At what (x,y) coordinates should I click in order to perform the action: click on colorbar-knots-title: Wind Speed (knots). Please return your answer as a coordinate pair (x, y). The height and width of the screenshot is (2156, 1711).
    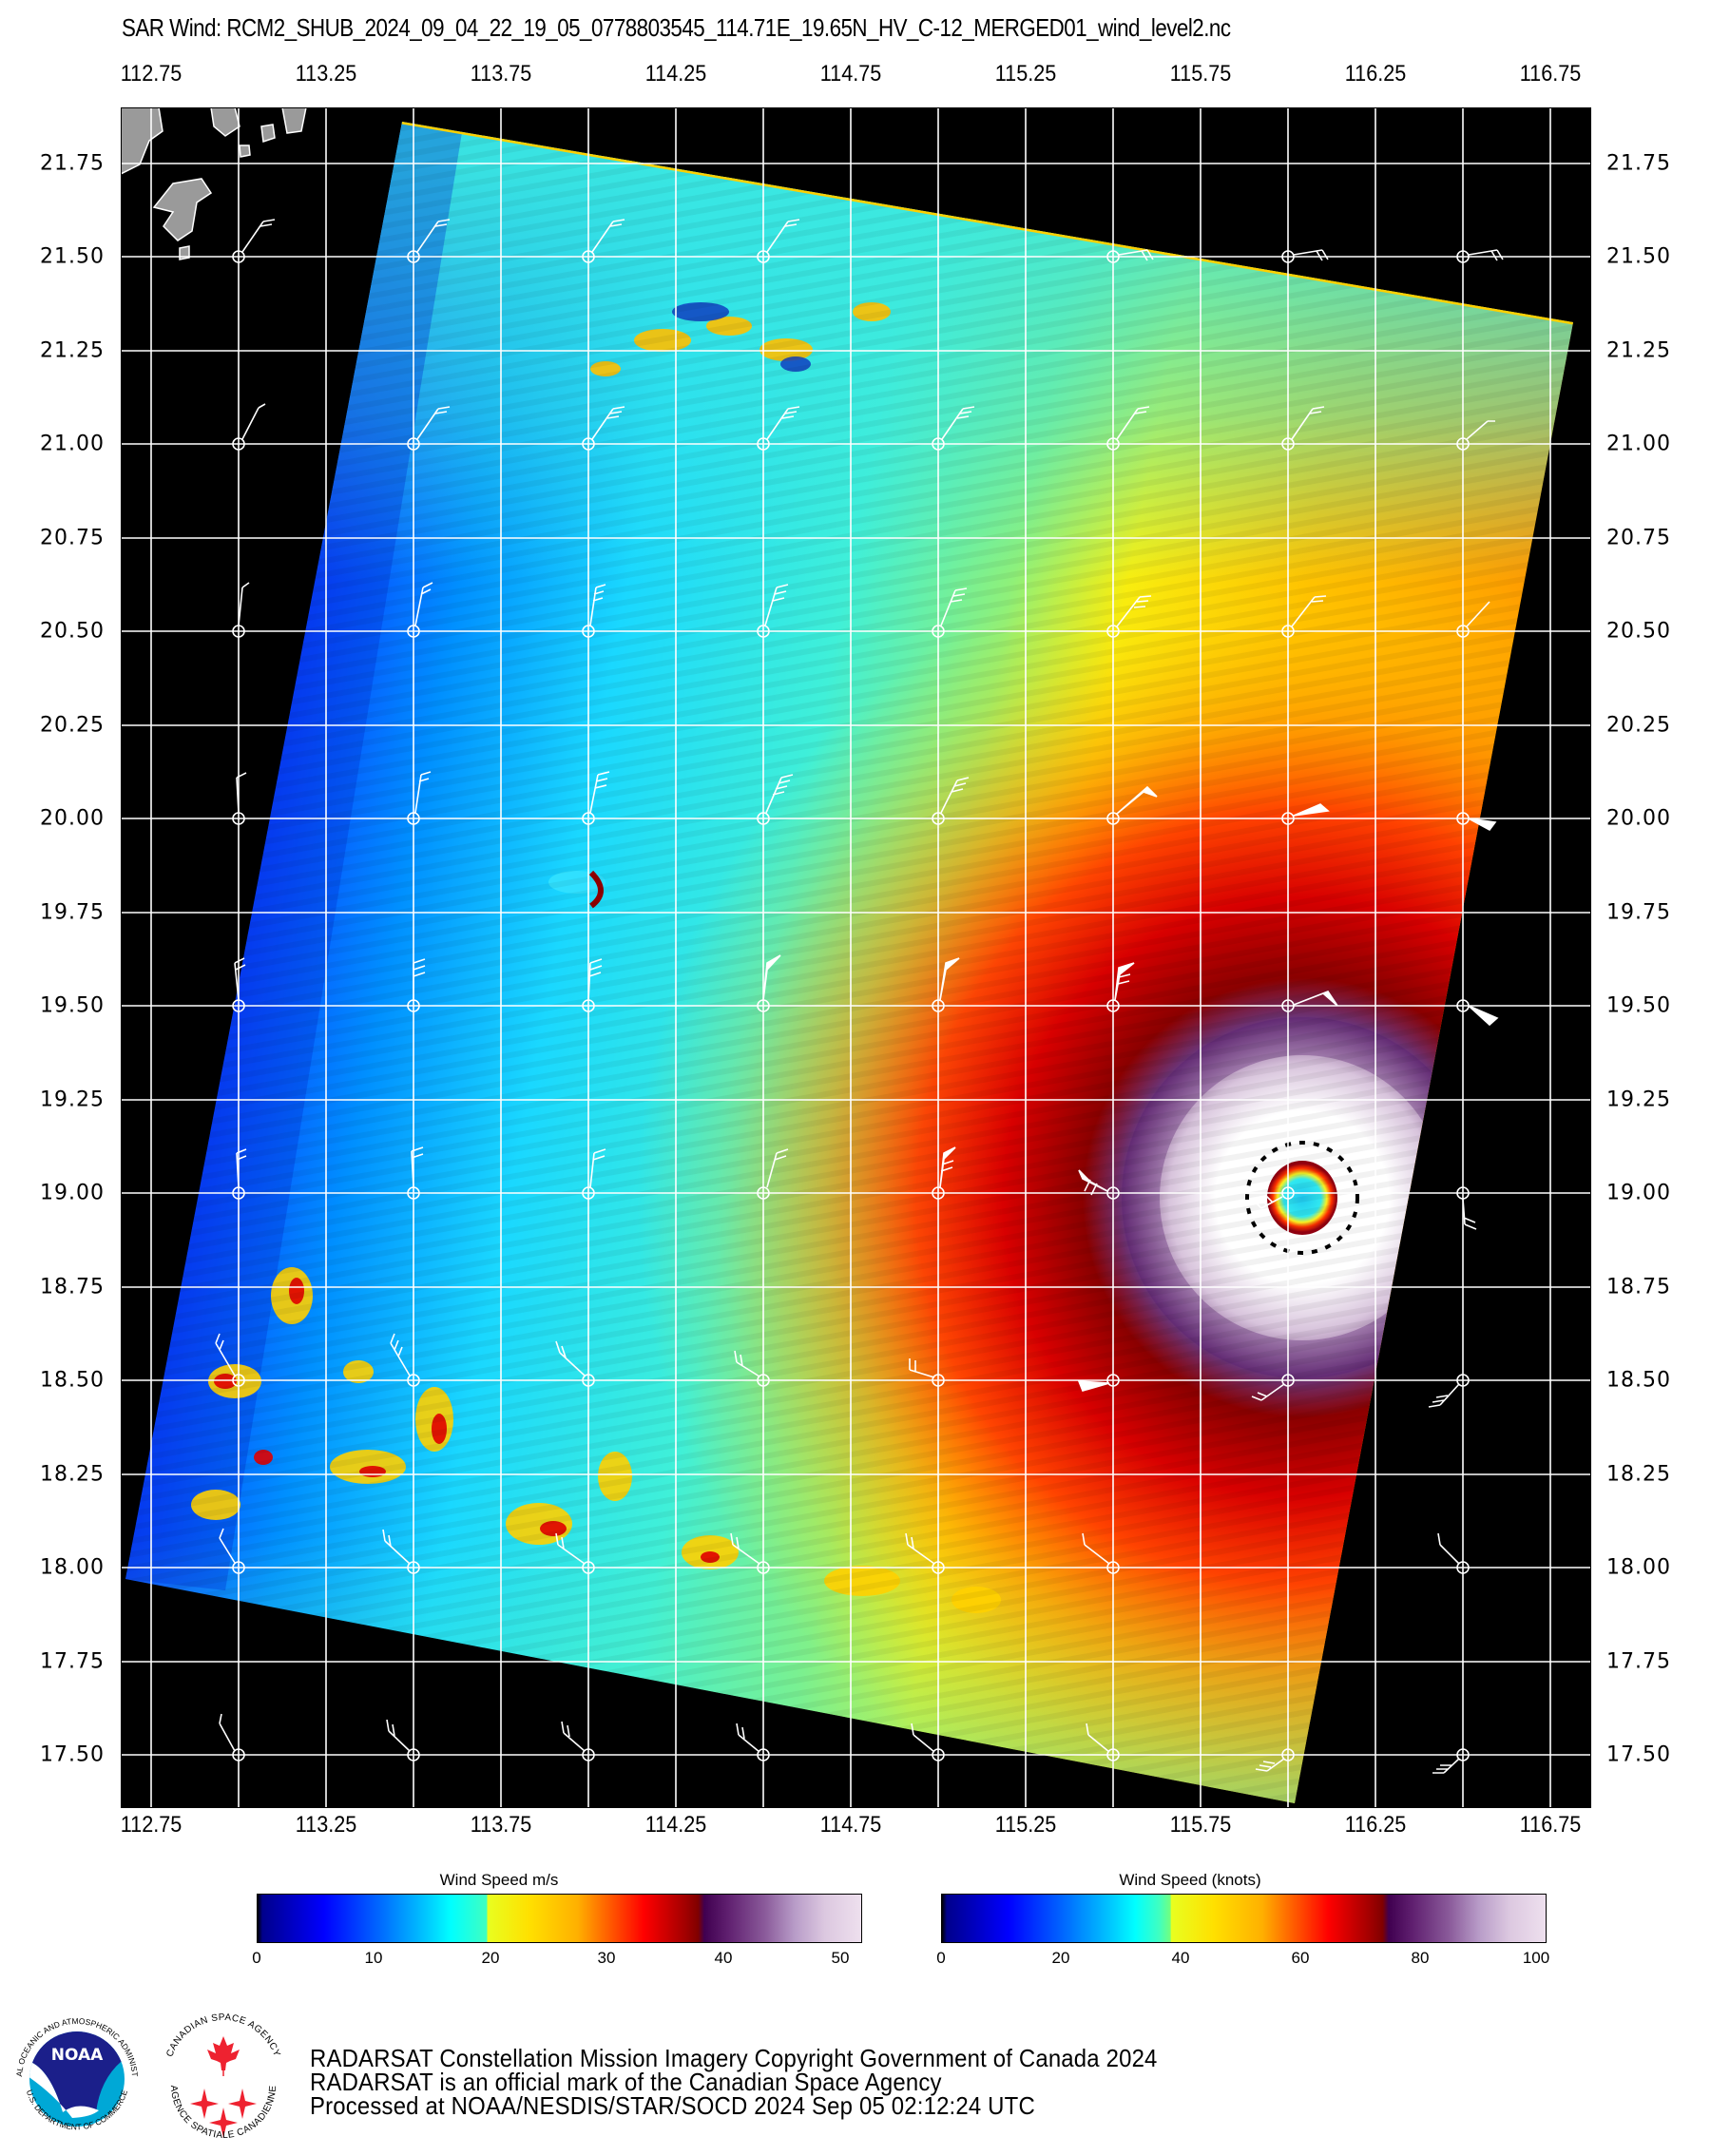
    Looking at the image, I should click on (1190, 1880).